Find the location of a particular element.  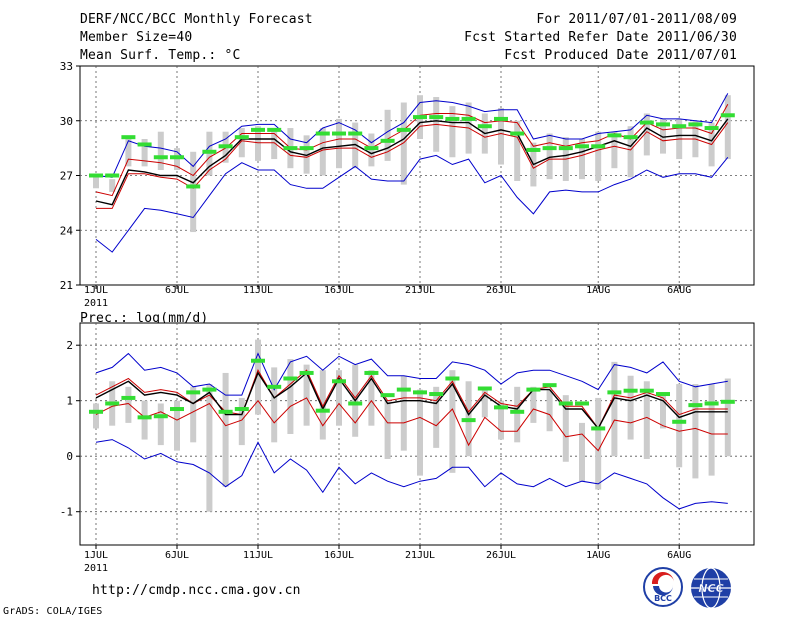

temp-x-tick-label: 11JUL is located at coordinates (258, 290).